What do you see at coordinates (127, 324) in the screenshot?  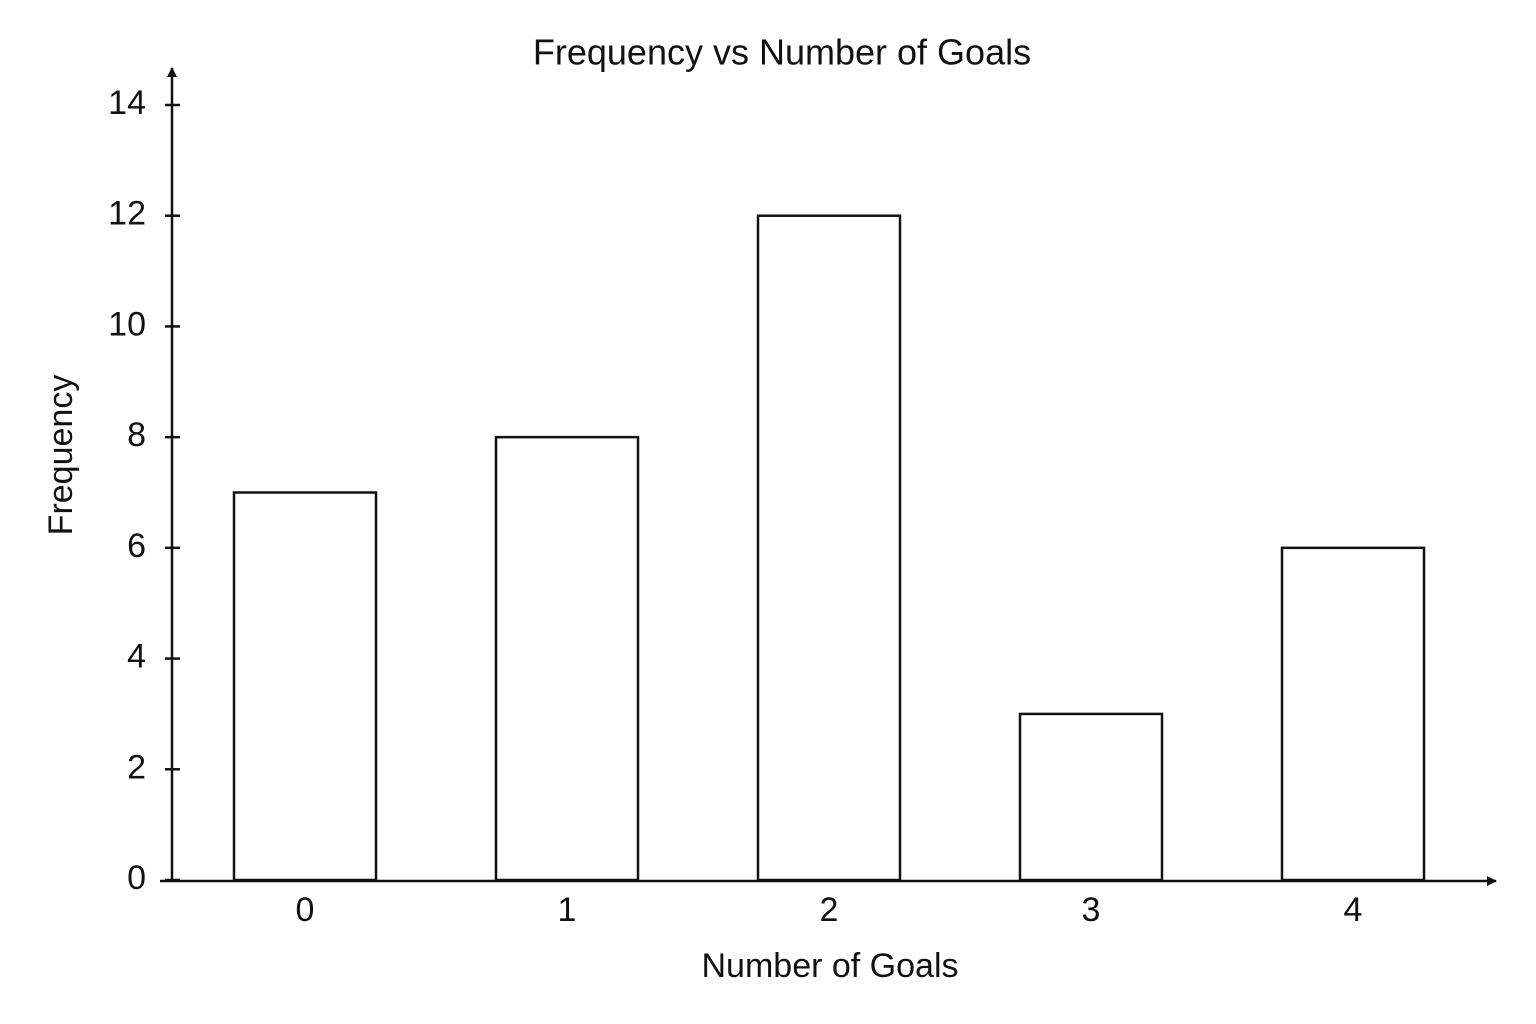 I see `y-tick-label: 10` at bounding box center [127, 324].